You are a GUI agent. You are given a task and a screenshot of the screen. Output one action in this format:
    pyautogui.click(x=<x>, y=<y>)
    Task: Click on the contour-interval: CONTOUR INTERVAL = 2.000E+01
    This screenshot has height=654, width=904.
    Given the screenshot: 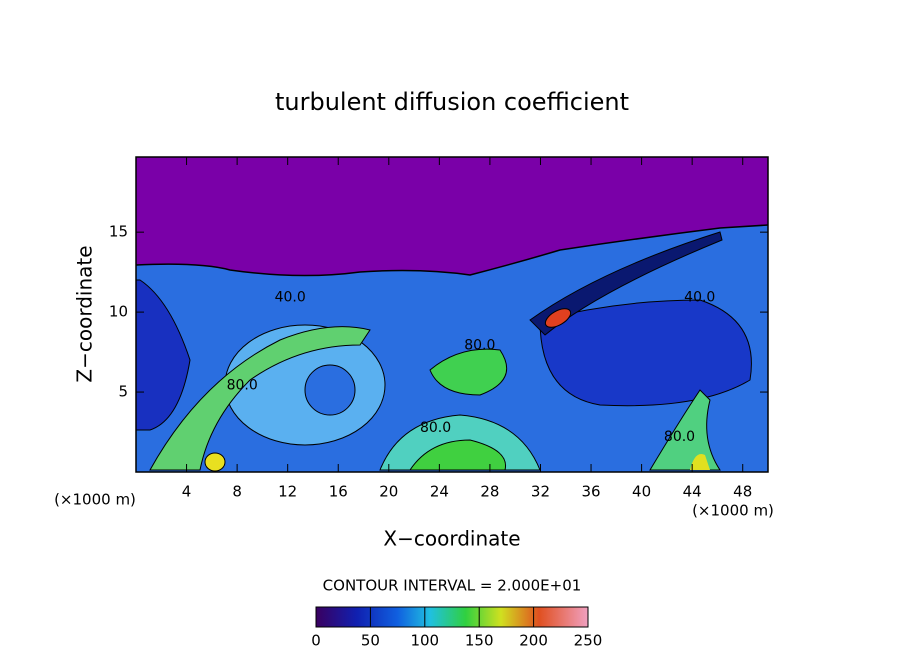 What is the action you would take?
    pyautogui.click(x=452, y=586)
    